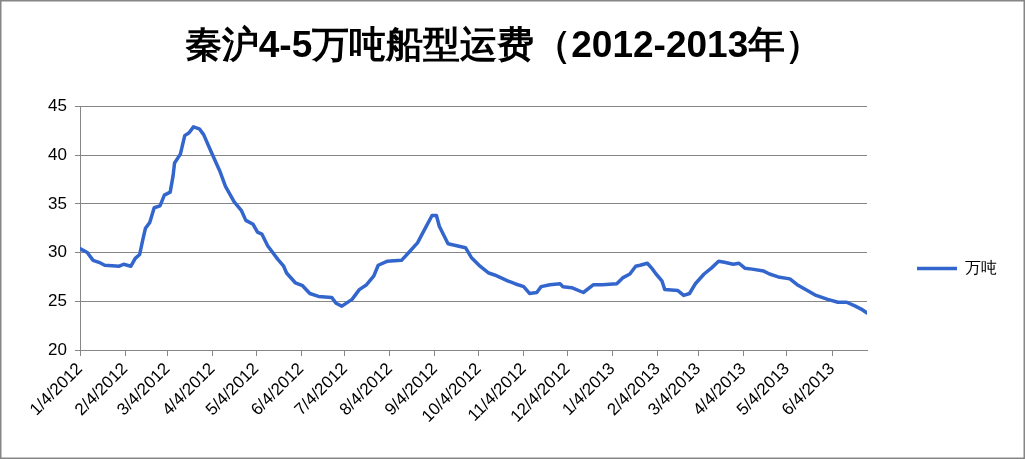  Describe the element at coordinates (57, 252) in the screenshot. I see `y-tick-label: 30` at that location.